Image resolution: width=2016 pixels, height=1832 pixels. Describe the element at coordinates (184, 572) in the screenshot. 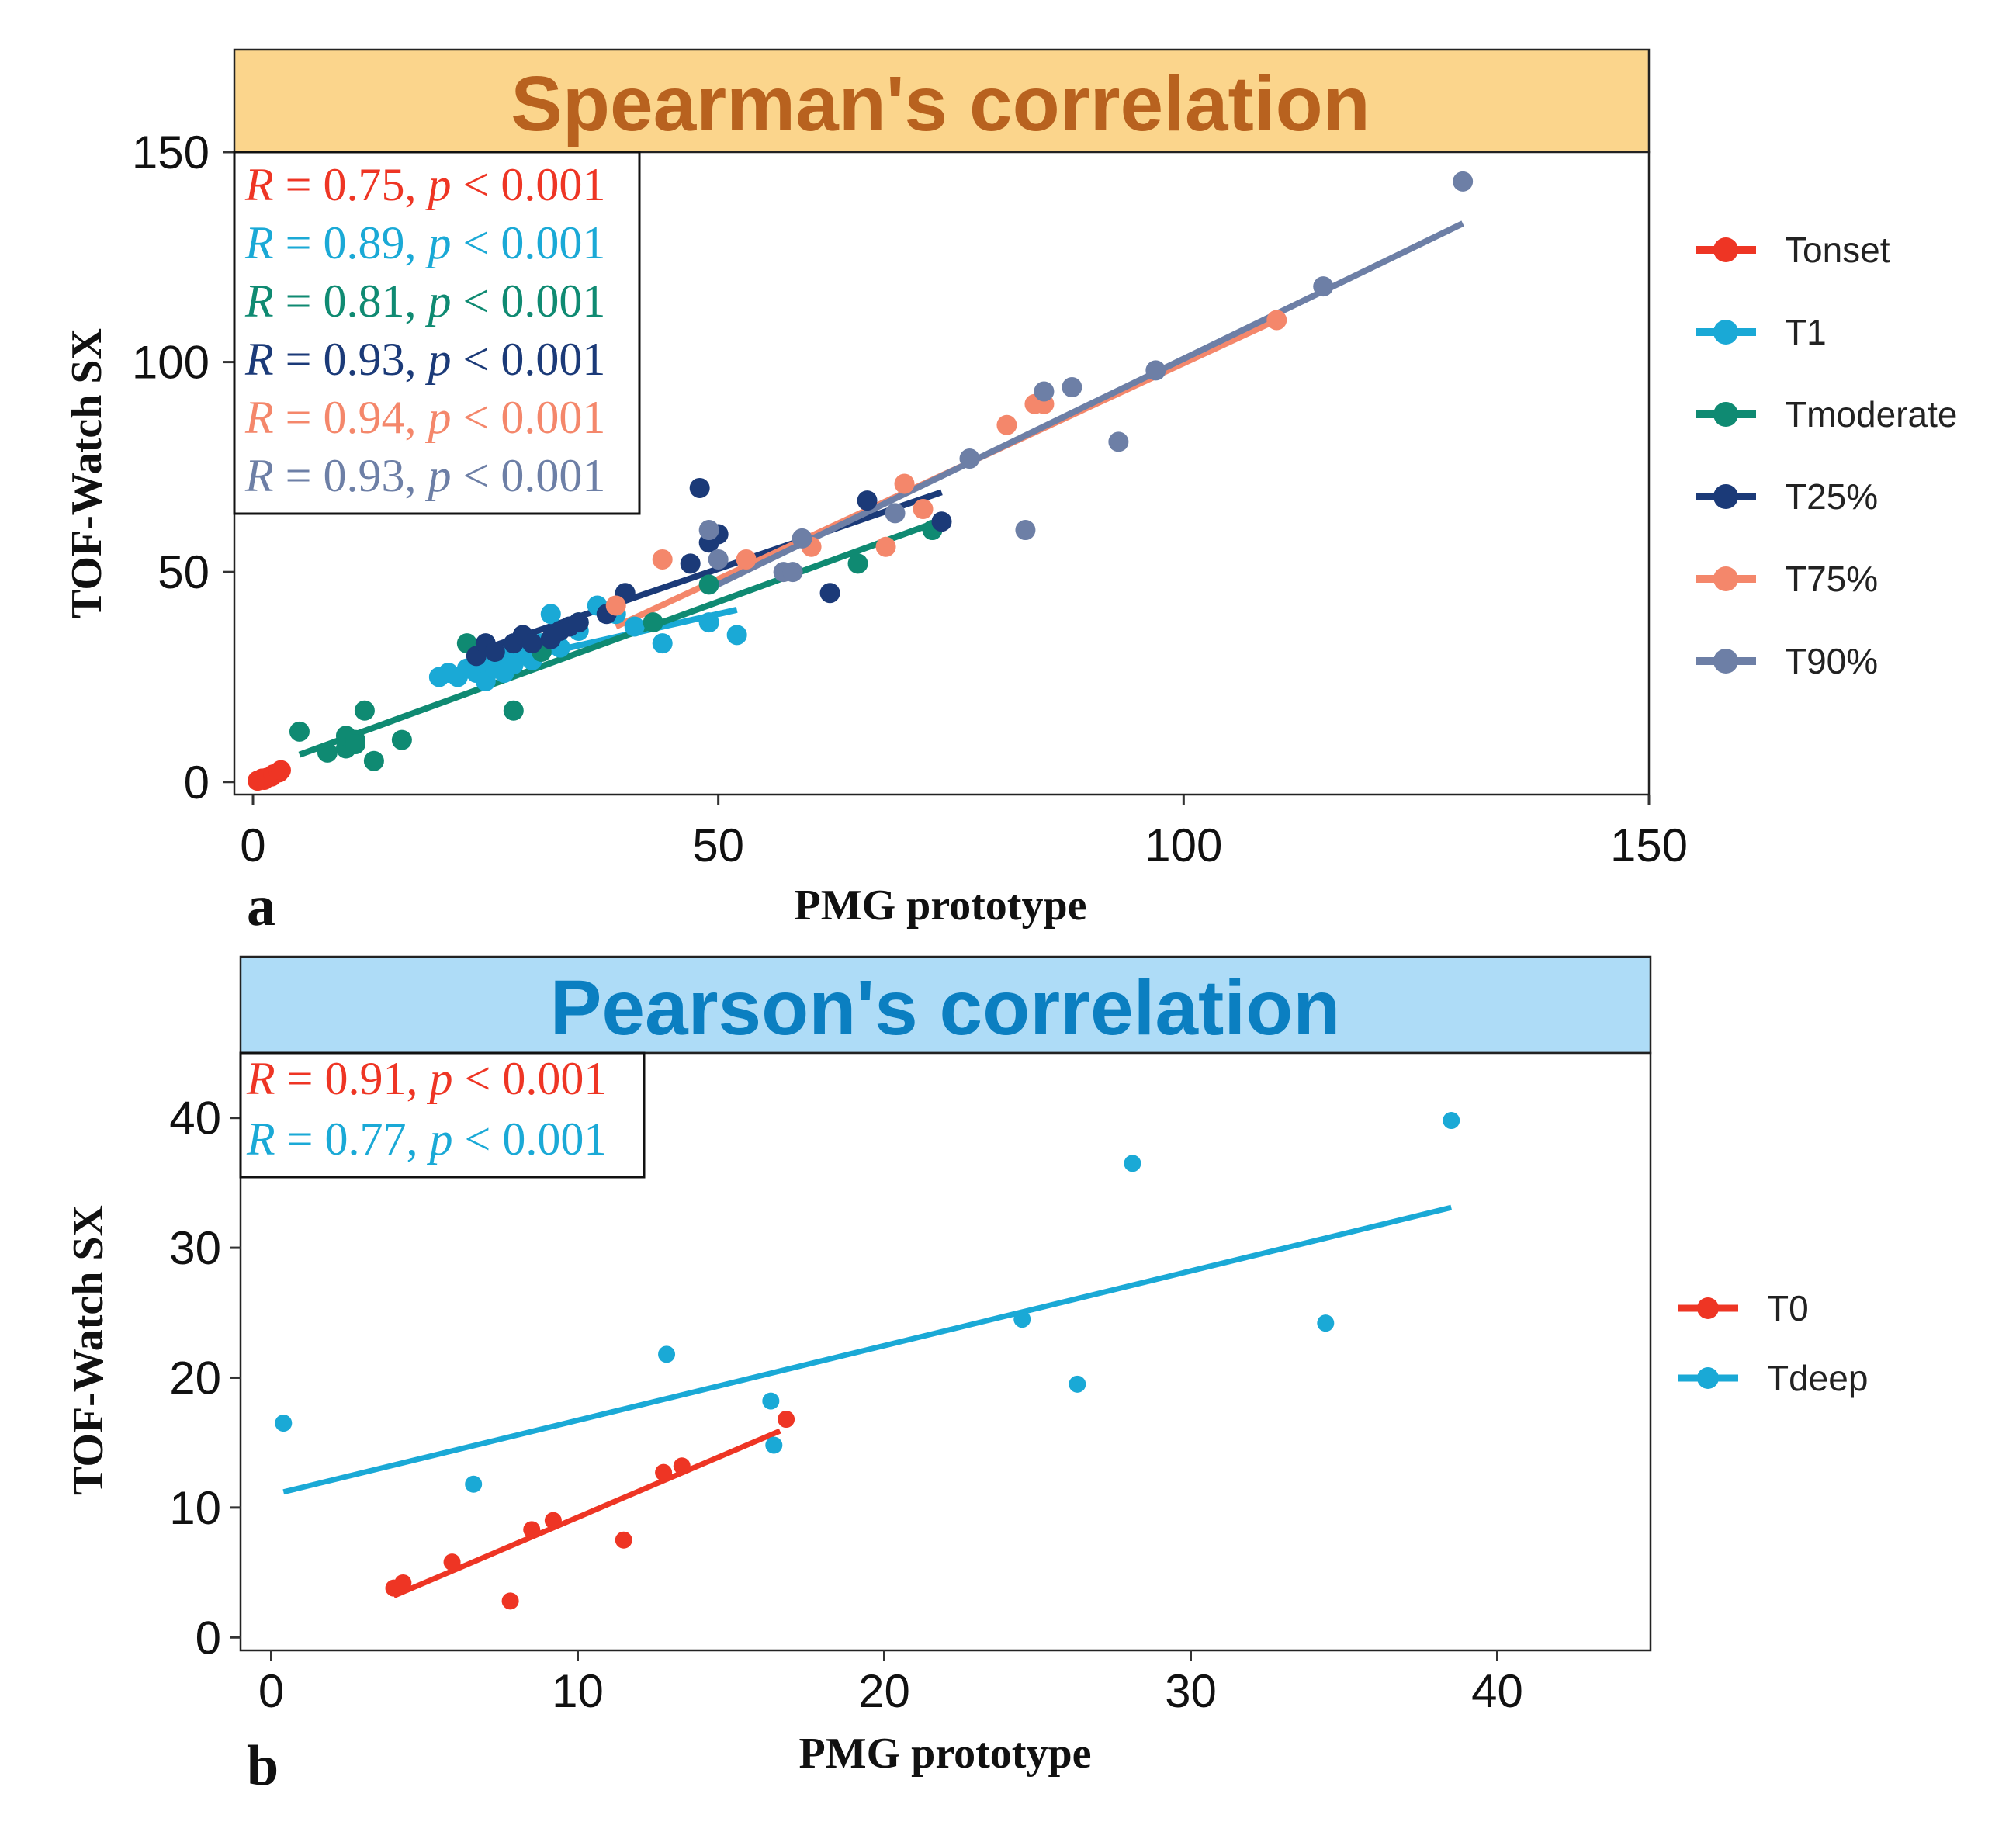

I see `y-tick-label: 50` at that location.